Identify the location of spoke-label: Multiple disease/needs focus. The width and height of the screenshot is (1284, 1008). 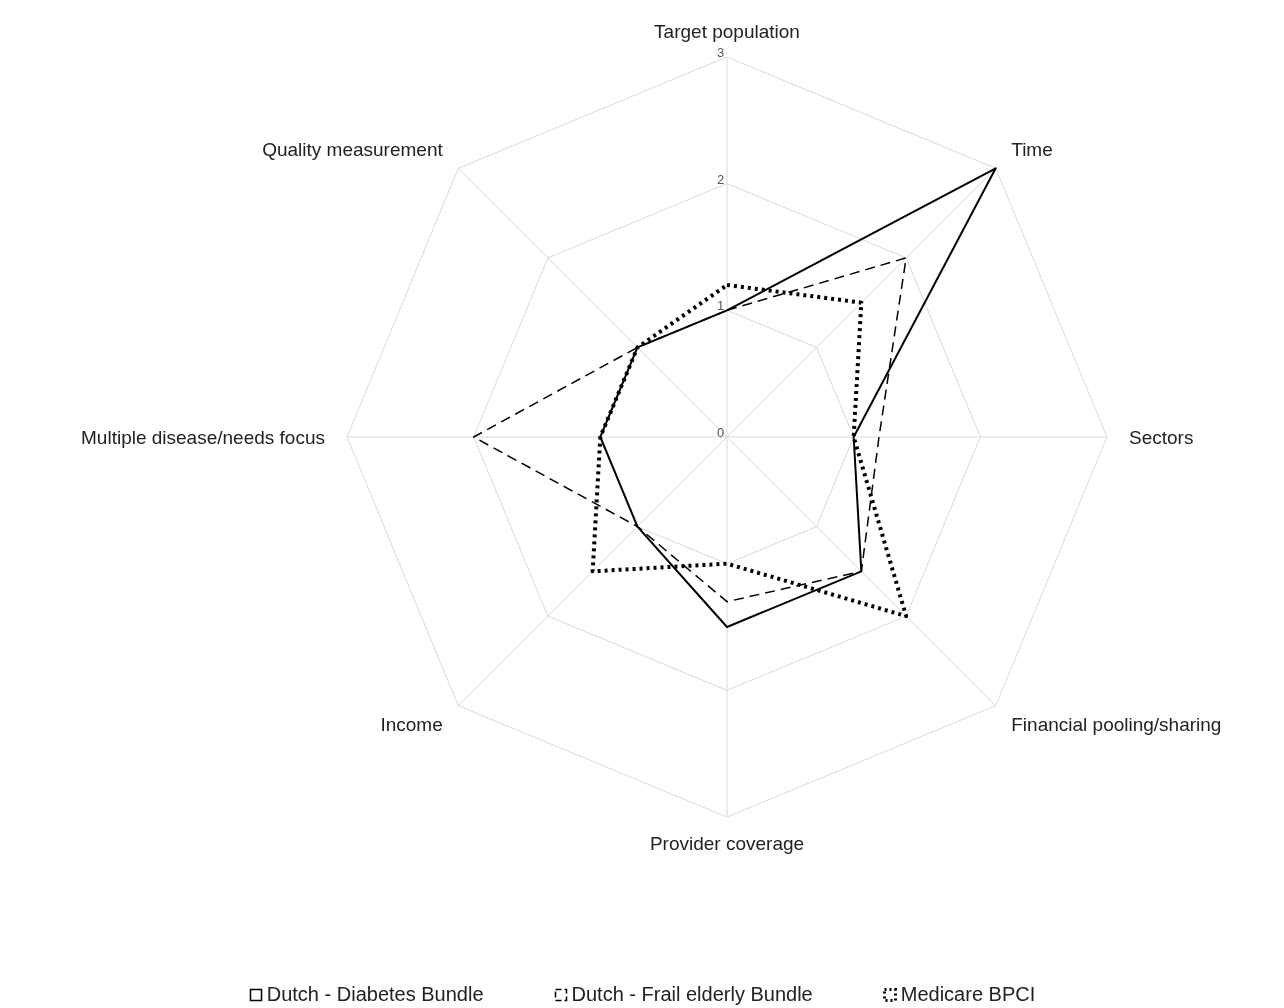
(203, 437).